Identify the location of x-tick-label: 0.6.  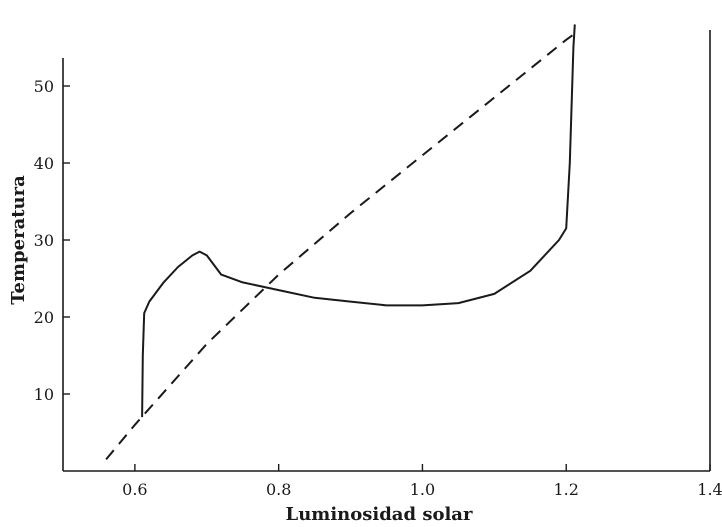
(134, 489).